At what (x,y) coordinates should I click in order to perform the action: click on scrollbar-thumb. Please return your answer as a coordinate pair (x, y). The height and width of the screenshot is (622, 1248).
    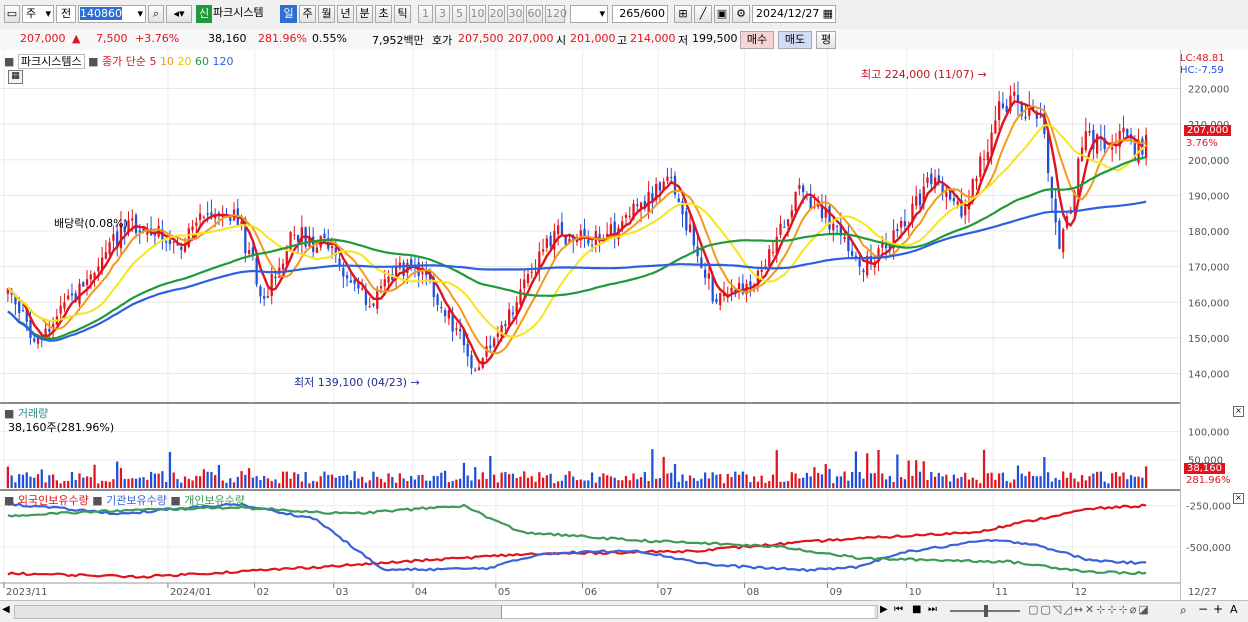
    Looking at the image, I should click on (687, 612).